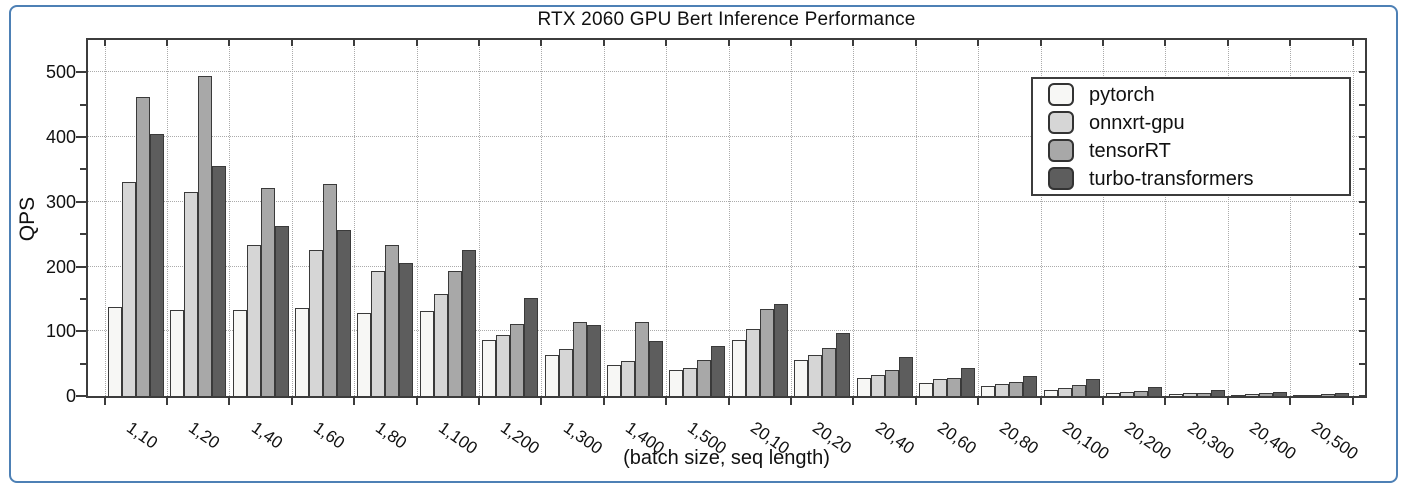 The height and width of the screenshot is (493, 1404). What do you see at coordinates (60, 72) in the screenshot?
I see `y-tick-label: 500` at bounding box center [60, 72].